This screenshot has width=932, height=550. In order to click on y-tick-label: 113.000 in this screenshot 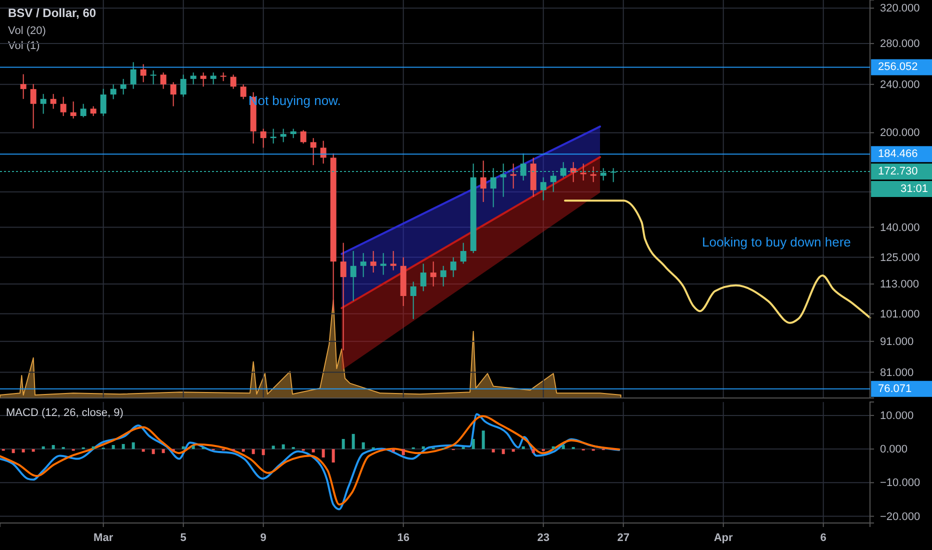, I will do `click(899, 284)`.